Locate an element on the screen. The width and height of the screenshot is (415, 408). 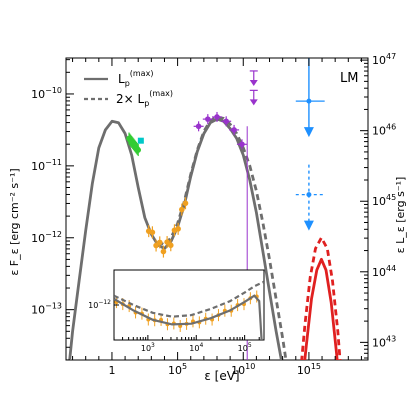
legend: Lp(max) 2× Lp(max) is located at coordinates (128, 88).